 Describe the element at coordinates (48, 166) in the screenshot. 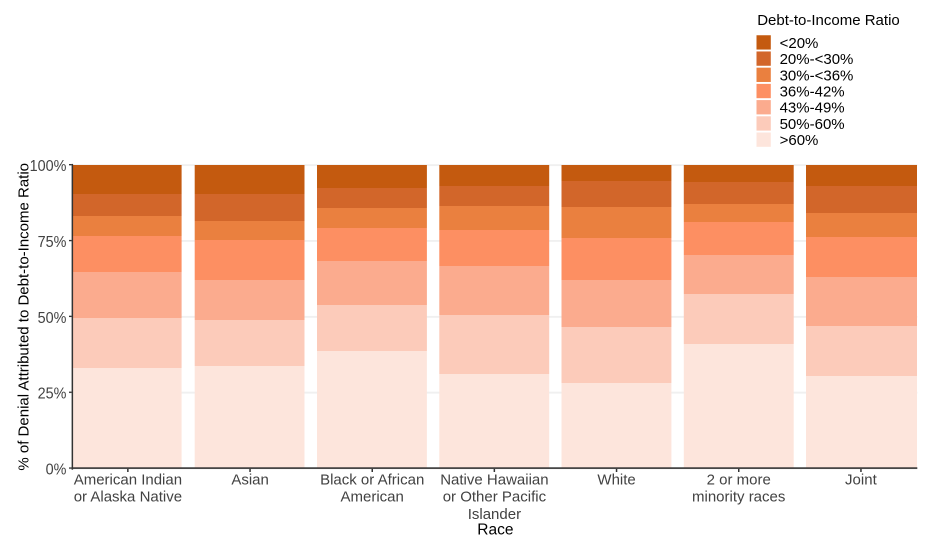

I see `svg-text: 100%` at that location.